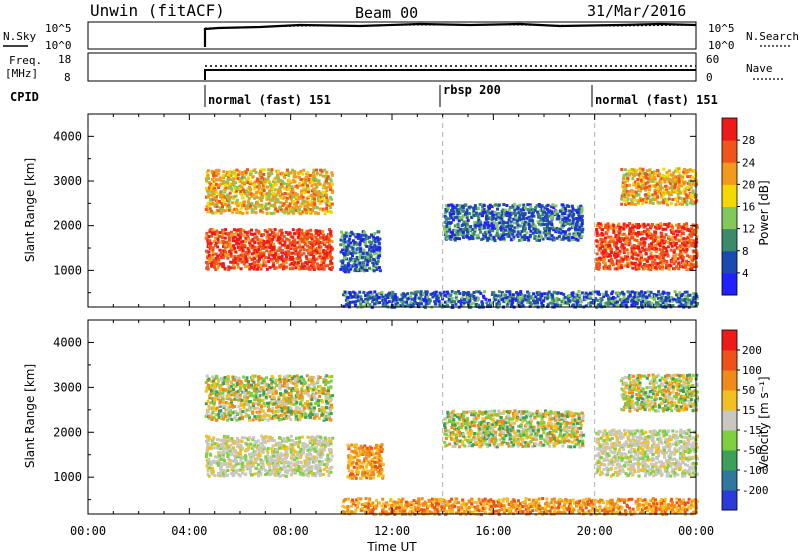 Image resolution: width=800 pixels, height=554 pixels. Describe the element at coordinates (745, 251) in the screenshot. I see `power-colorbar-tick-label: 8` at that location.